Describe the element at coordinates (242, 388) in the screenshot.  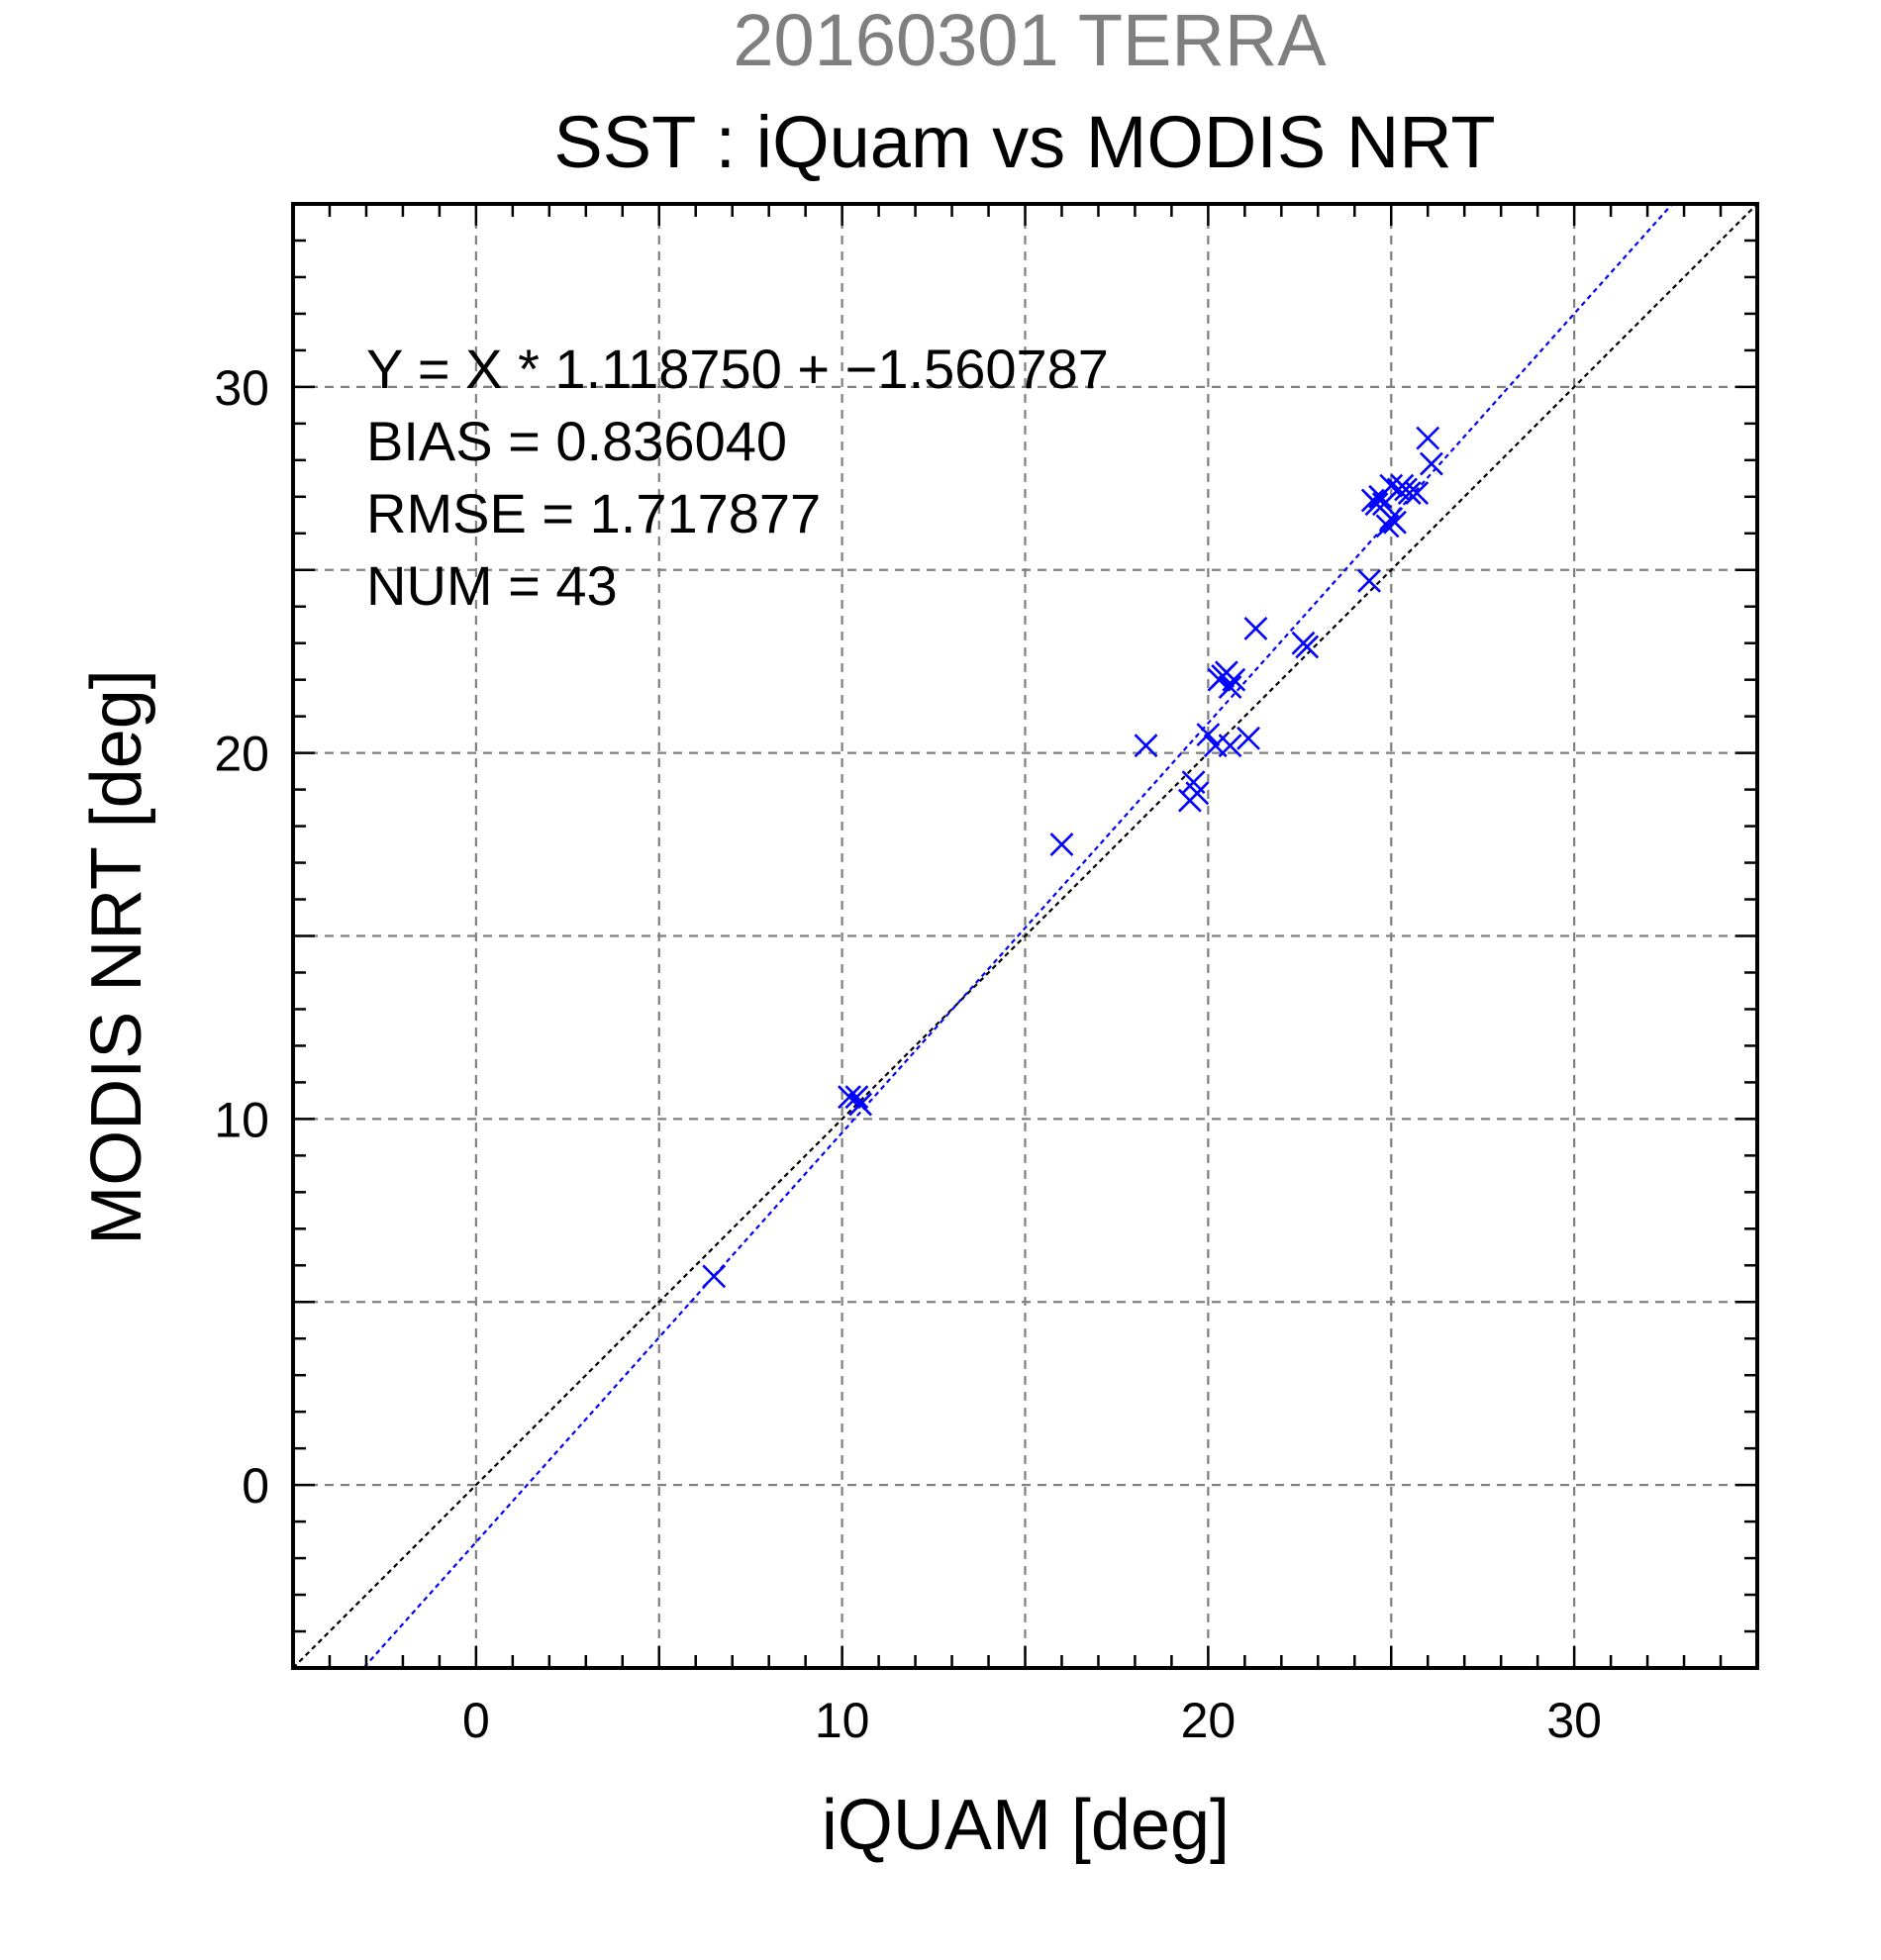
I see `y-tick-label: 30` at that location.